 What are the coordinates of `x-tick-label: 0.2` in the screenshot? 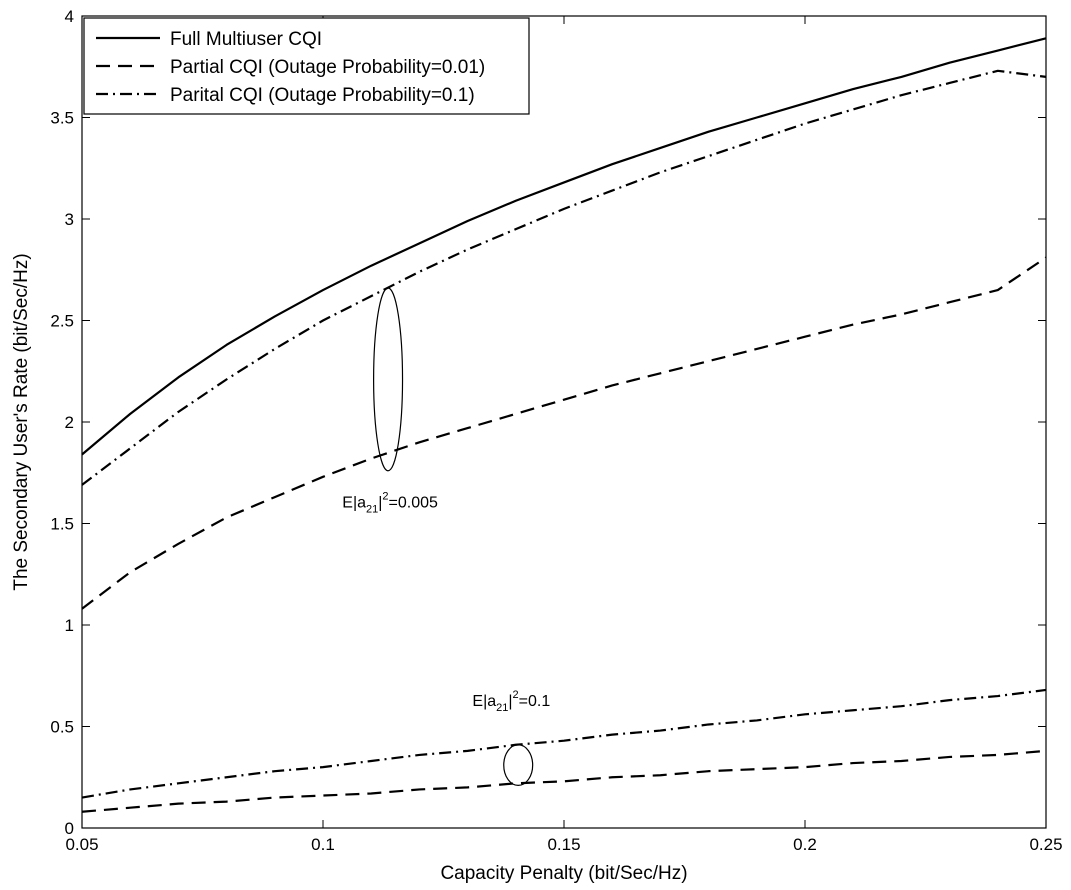 It's located at (805, 844).